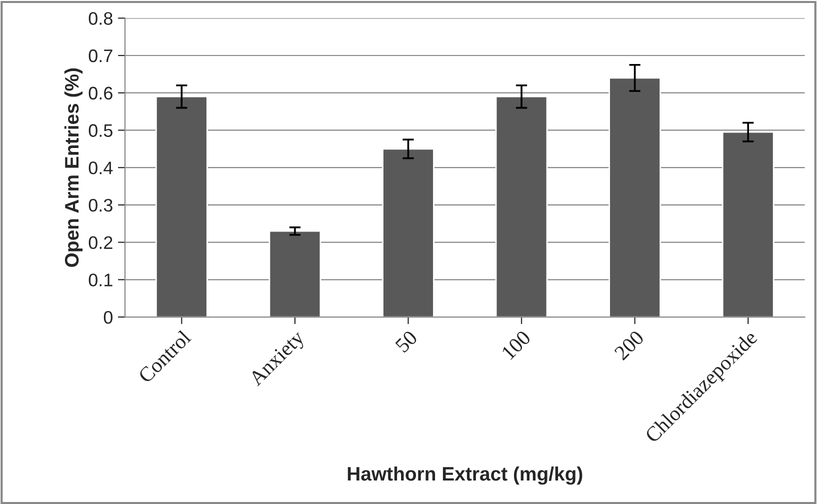  I want to click on y-tick-label: 0.3, so click(100, 205).